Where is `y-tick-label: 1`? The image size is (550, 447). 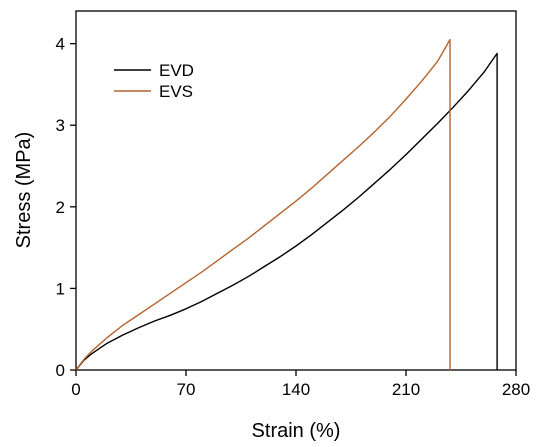
y-tick-label: 1 is located at coordinates (60, 288).